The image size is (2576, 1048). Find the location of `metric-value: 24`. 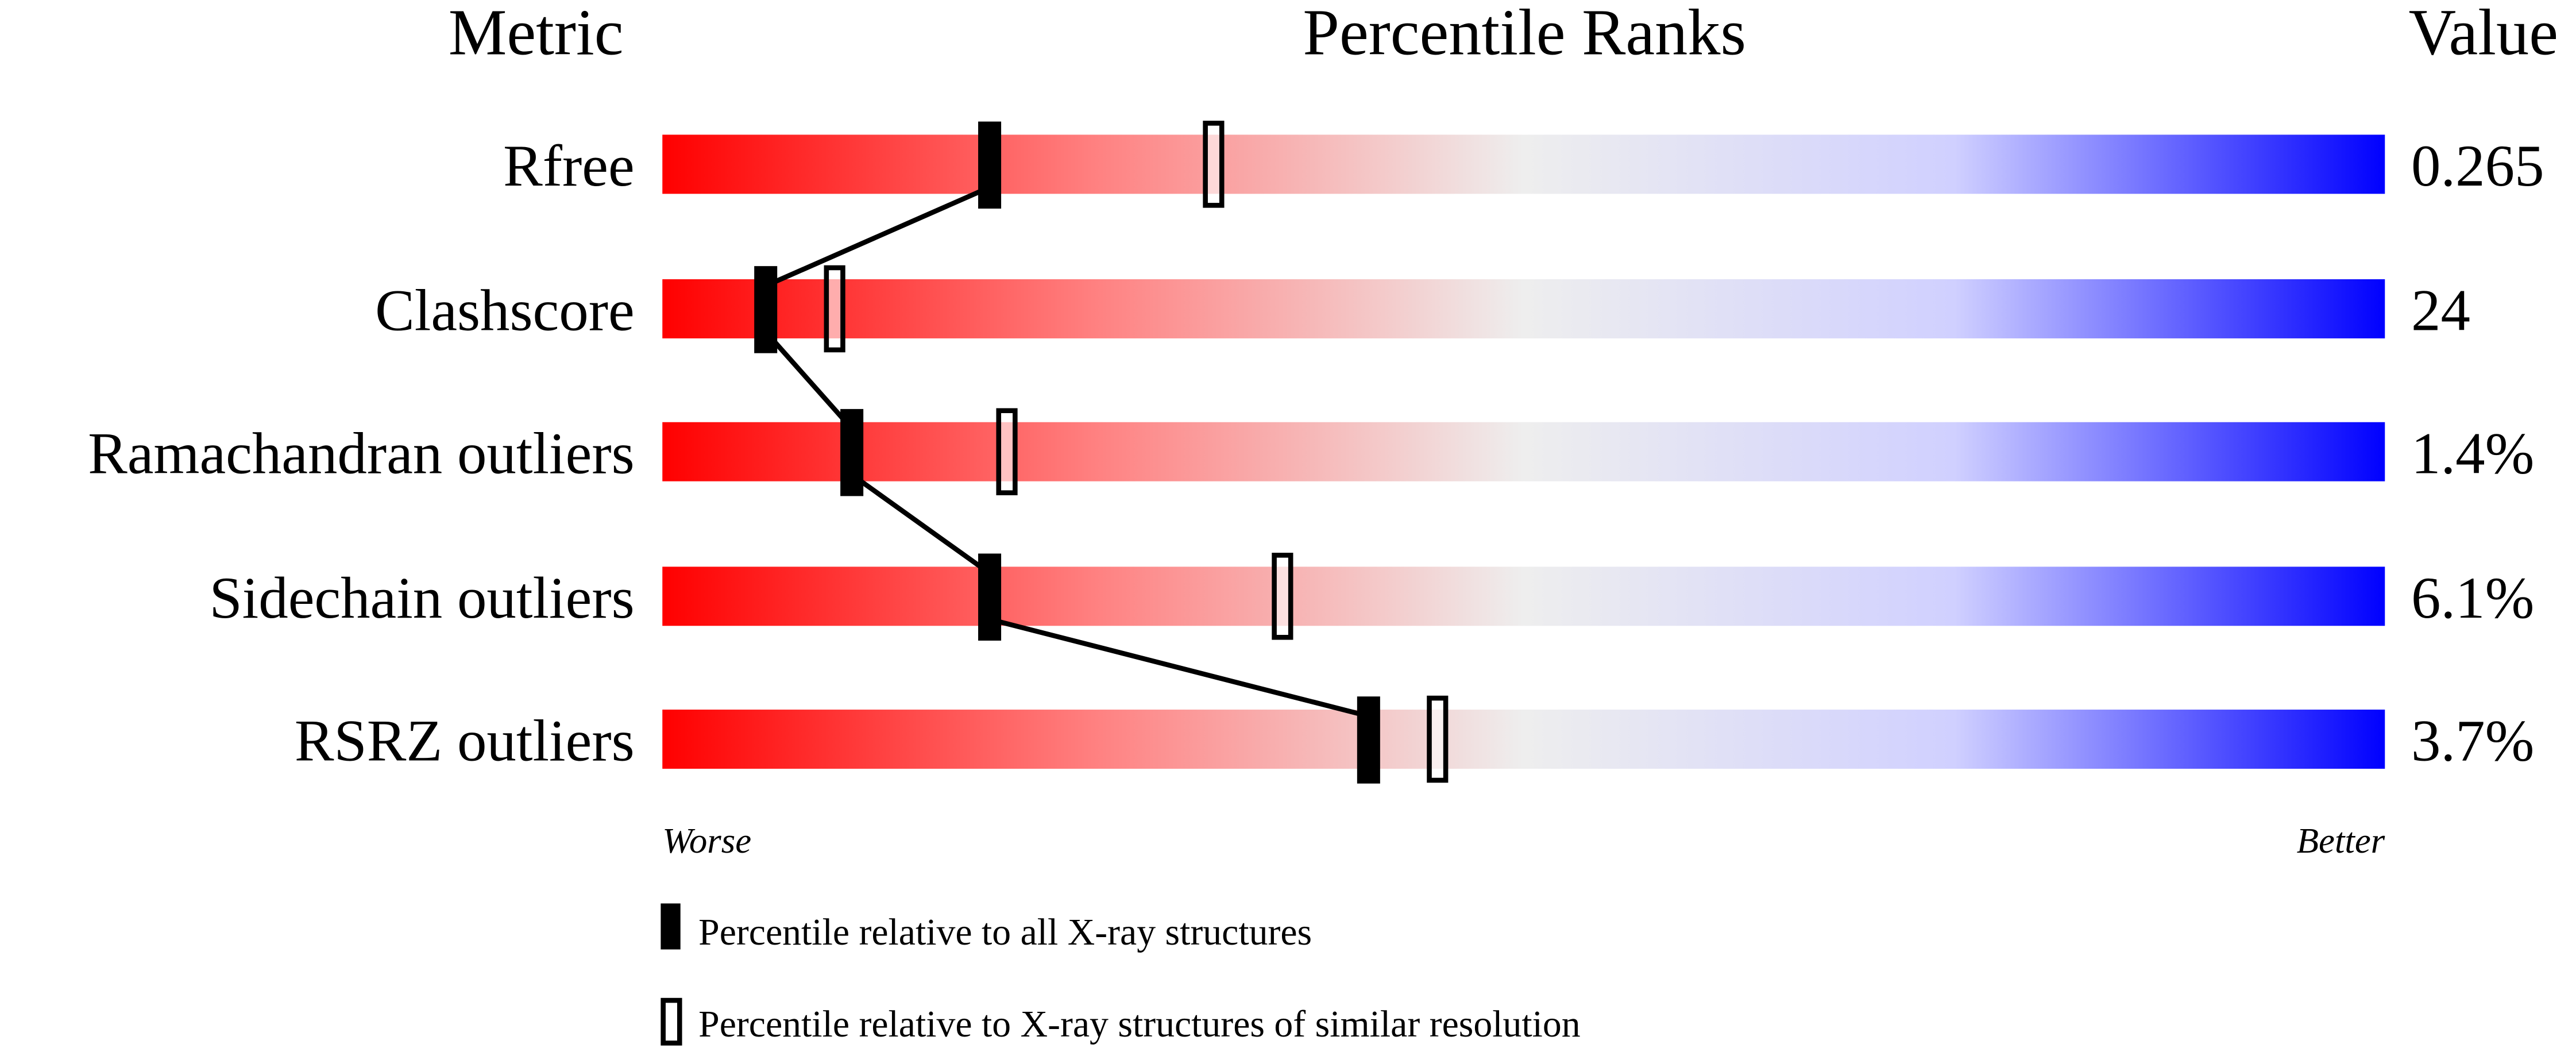

metric-value: 24 is located at coordinates (2440, 311).